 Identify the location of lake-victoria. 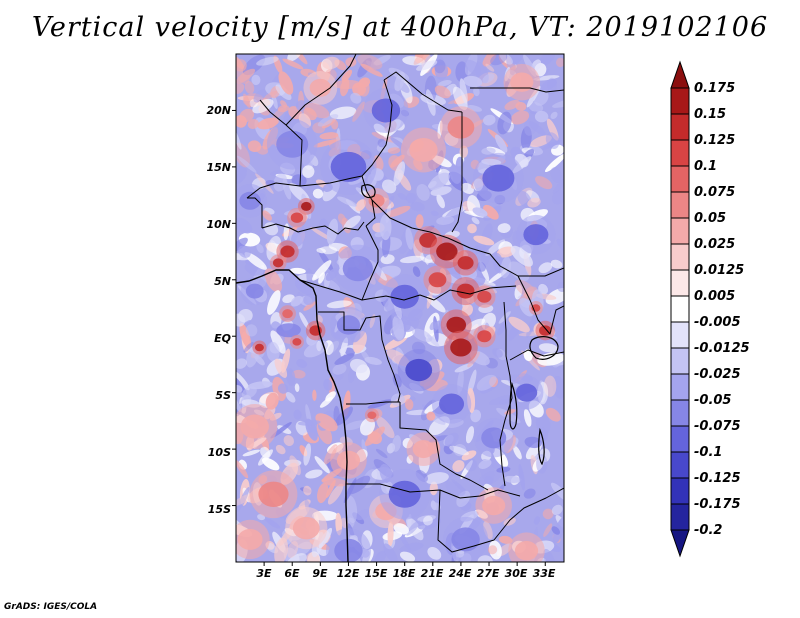
(544, 348).